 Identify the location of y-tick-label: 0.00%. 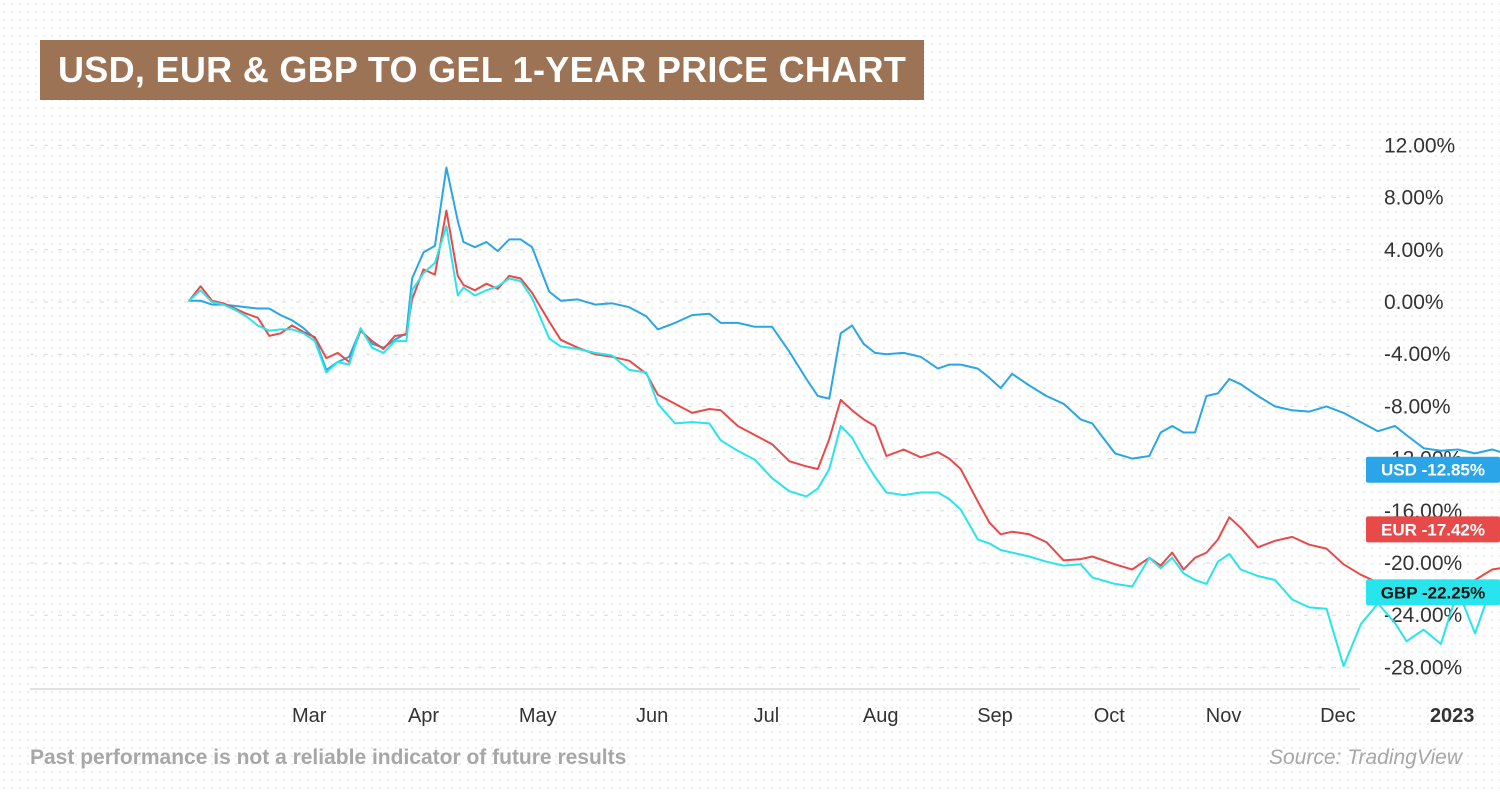
(1414, 302).